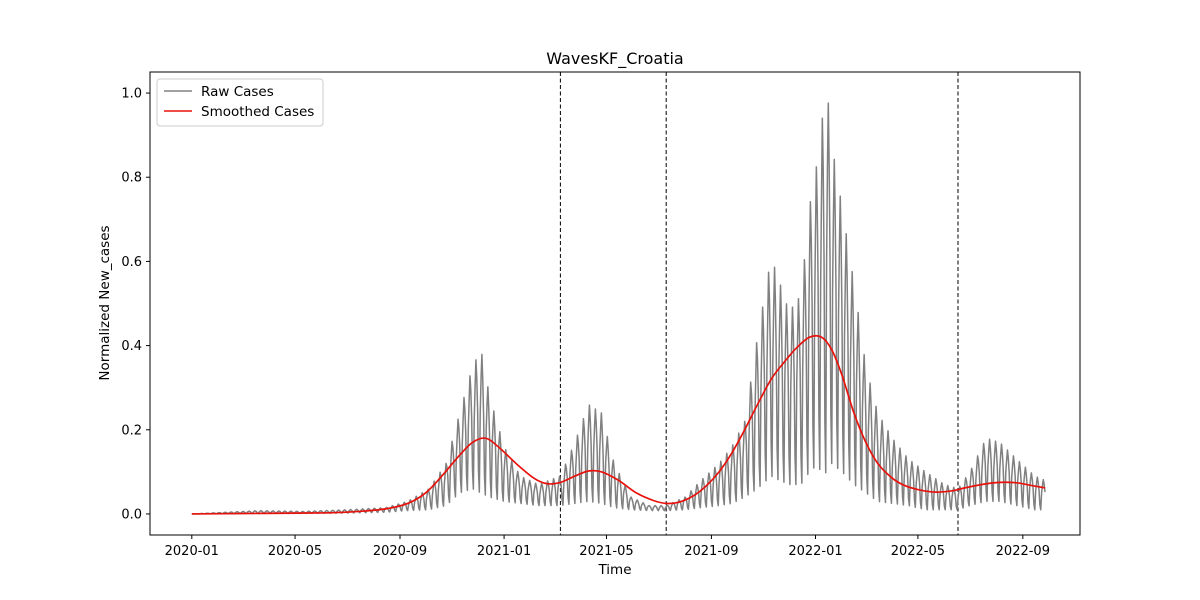 This screenshot has height=600, width=1200. What do you see at coordinates (131, 94) in the screenshot?
I see `y-tick-label: 1.0` at bounding box center [131, 94].